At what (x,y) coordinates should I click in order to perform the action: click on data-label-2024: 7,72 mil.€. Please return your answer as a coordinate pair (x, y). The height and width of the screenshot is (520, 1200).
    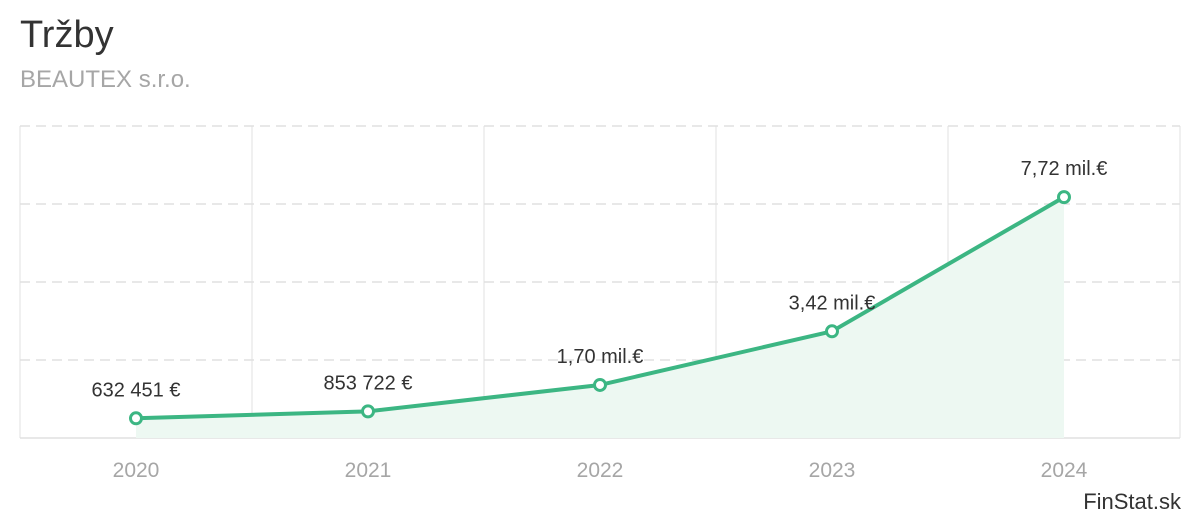
    Looking at the image, I should click on (1064, 169).